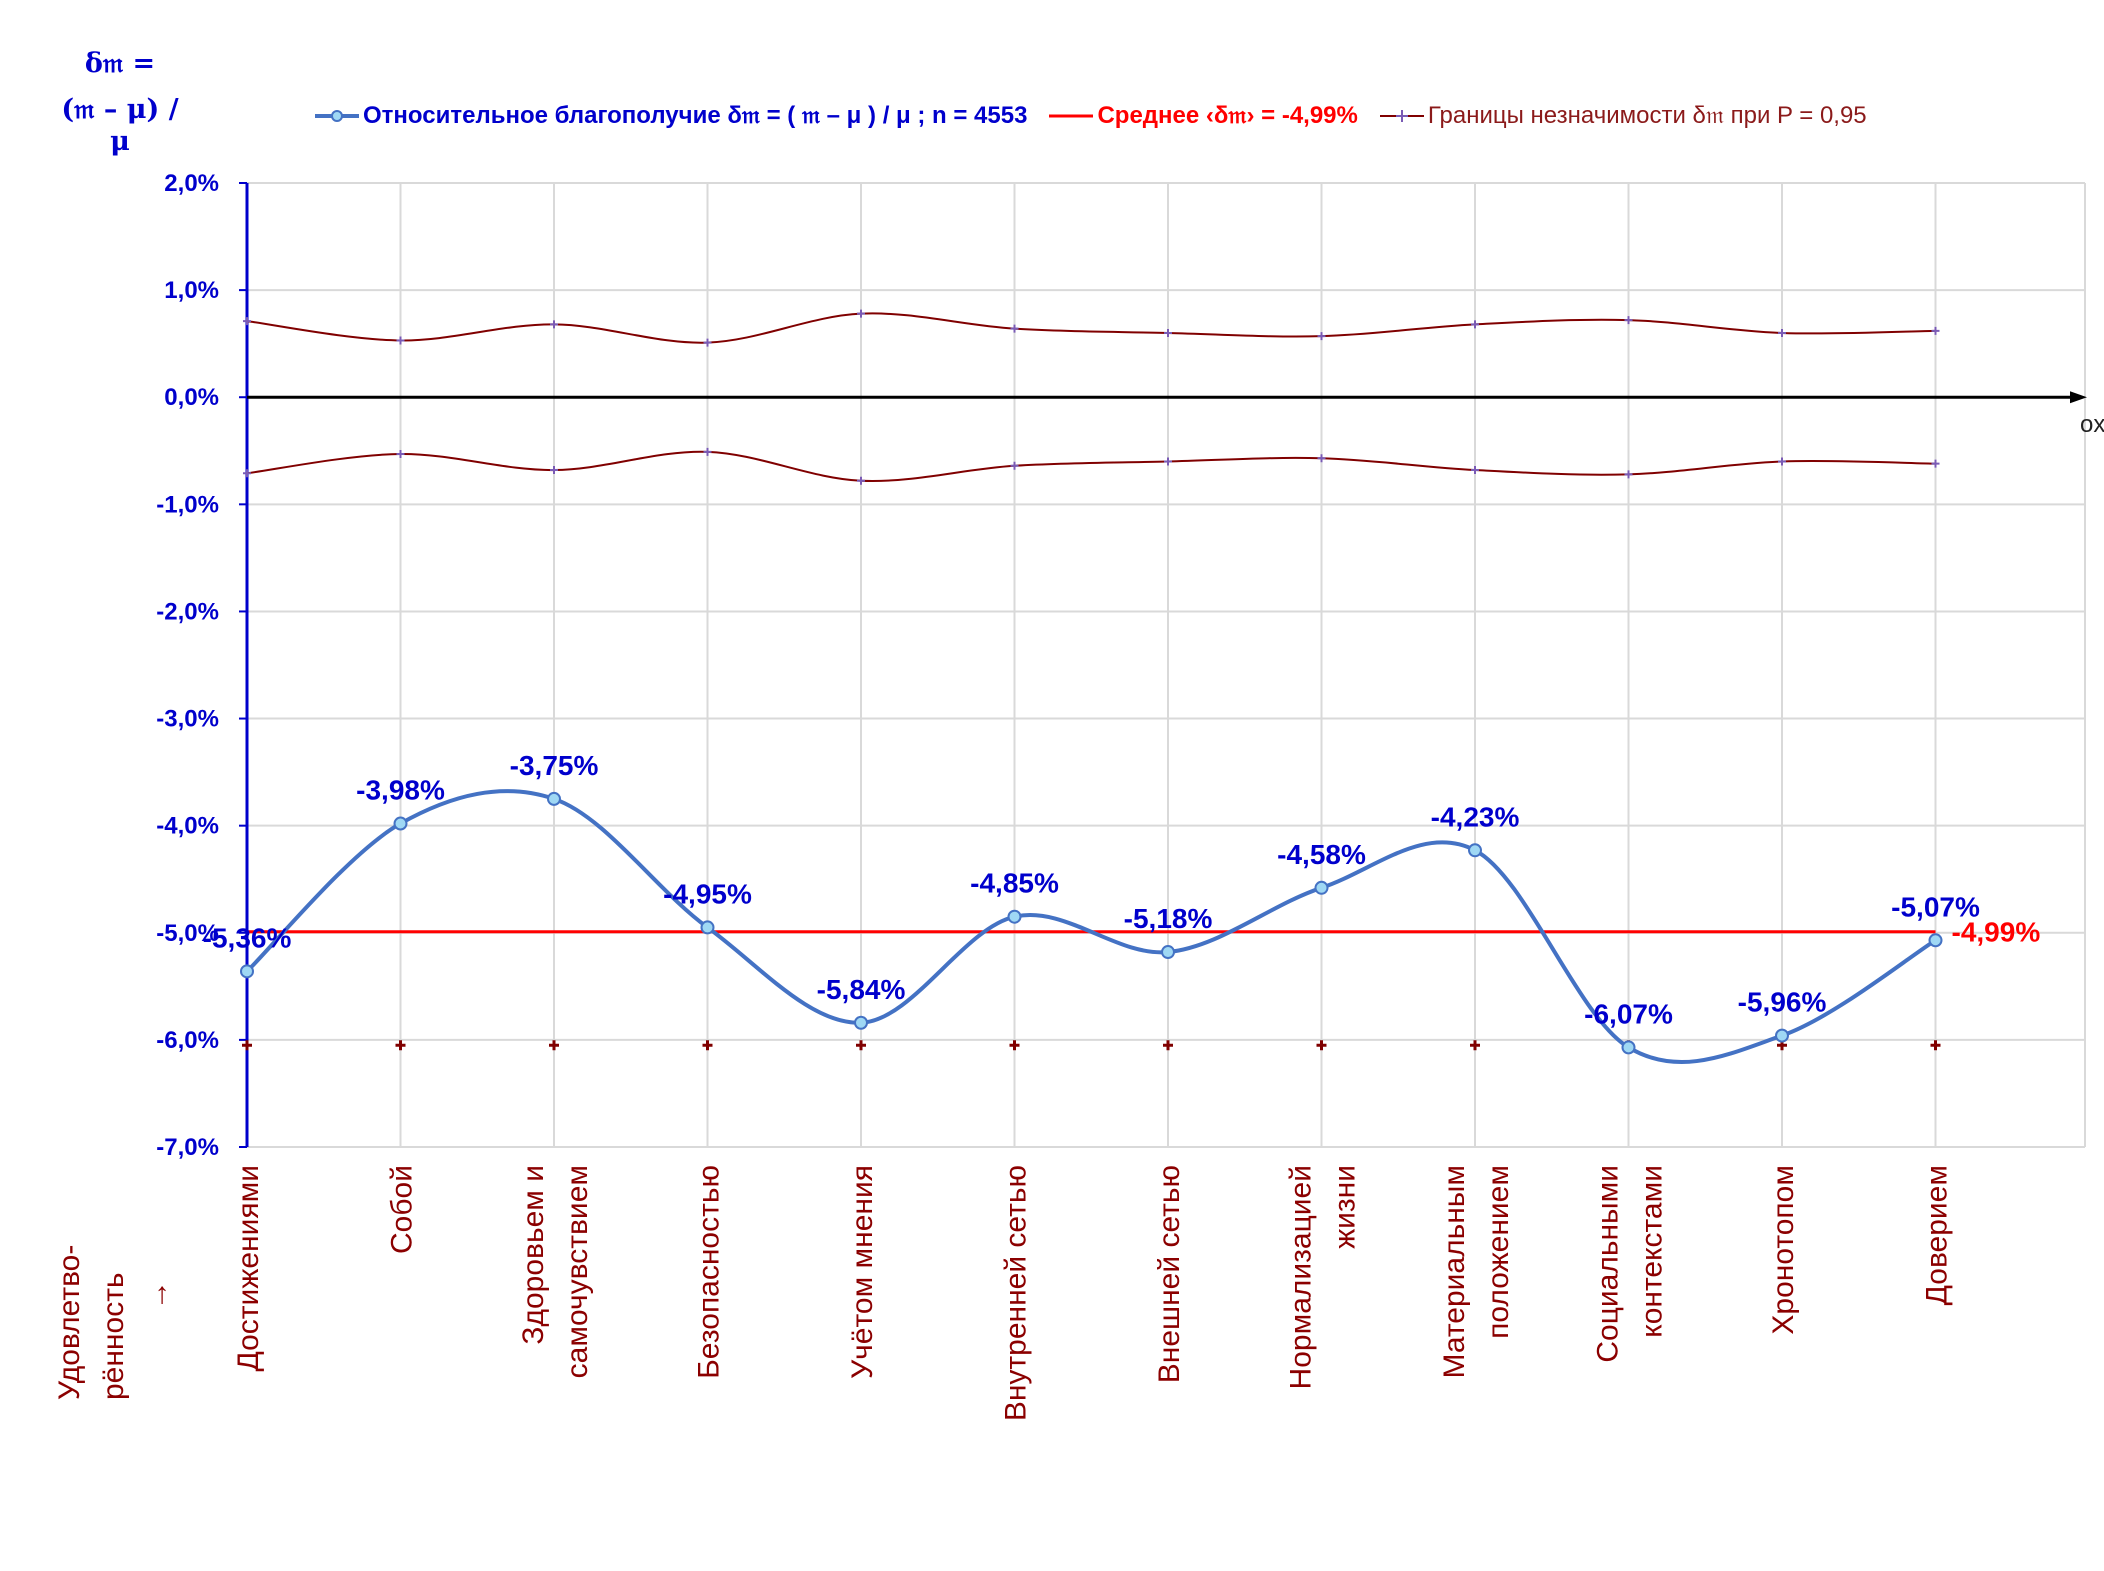  I want to click on category-label-line: Собой, so click(402, 1209).